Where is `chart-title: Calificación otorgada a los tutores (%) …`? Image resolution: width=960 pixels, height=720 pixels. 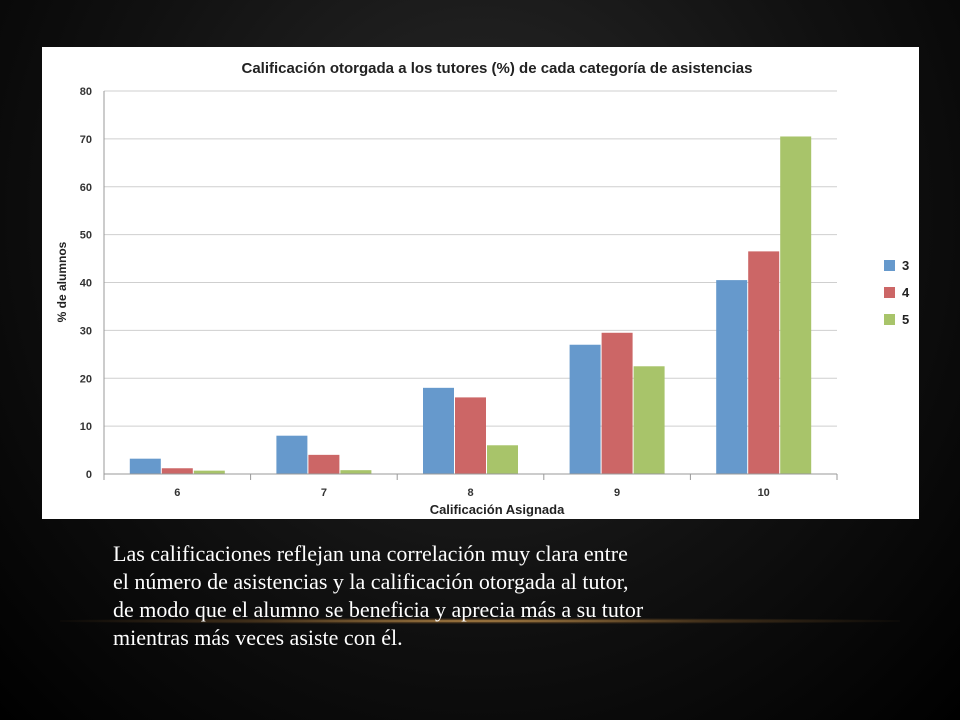 chart-title: Calificación otorgada a los tutores (%) … is located at coordinates (497, 68).